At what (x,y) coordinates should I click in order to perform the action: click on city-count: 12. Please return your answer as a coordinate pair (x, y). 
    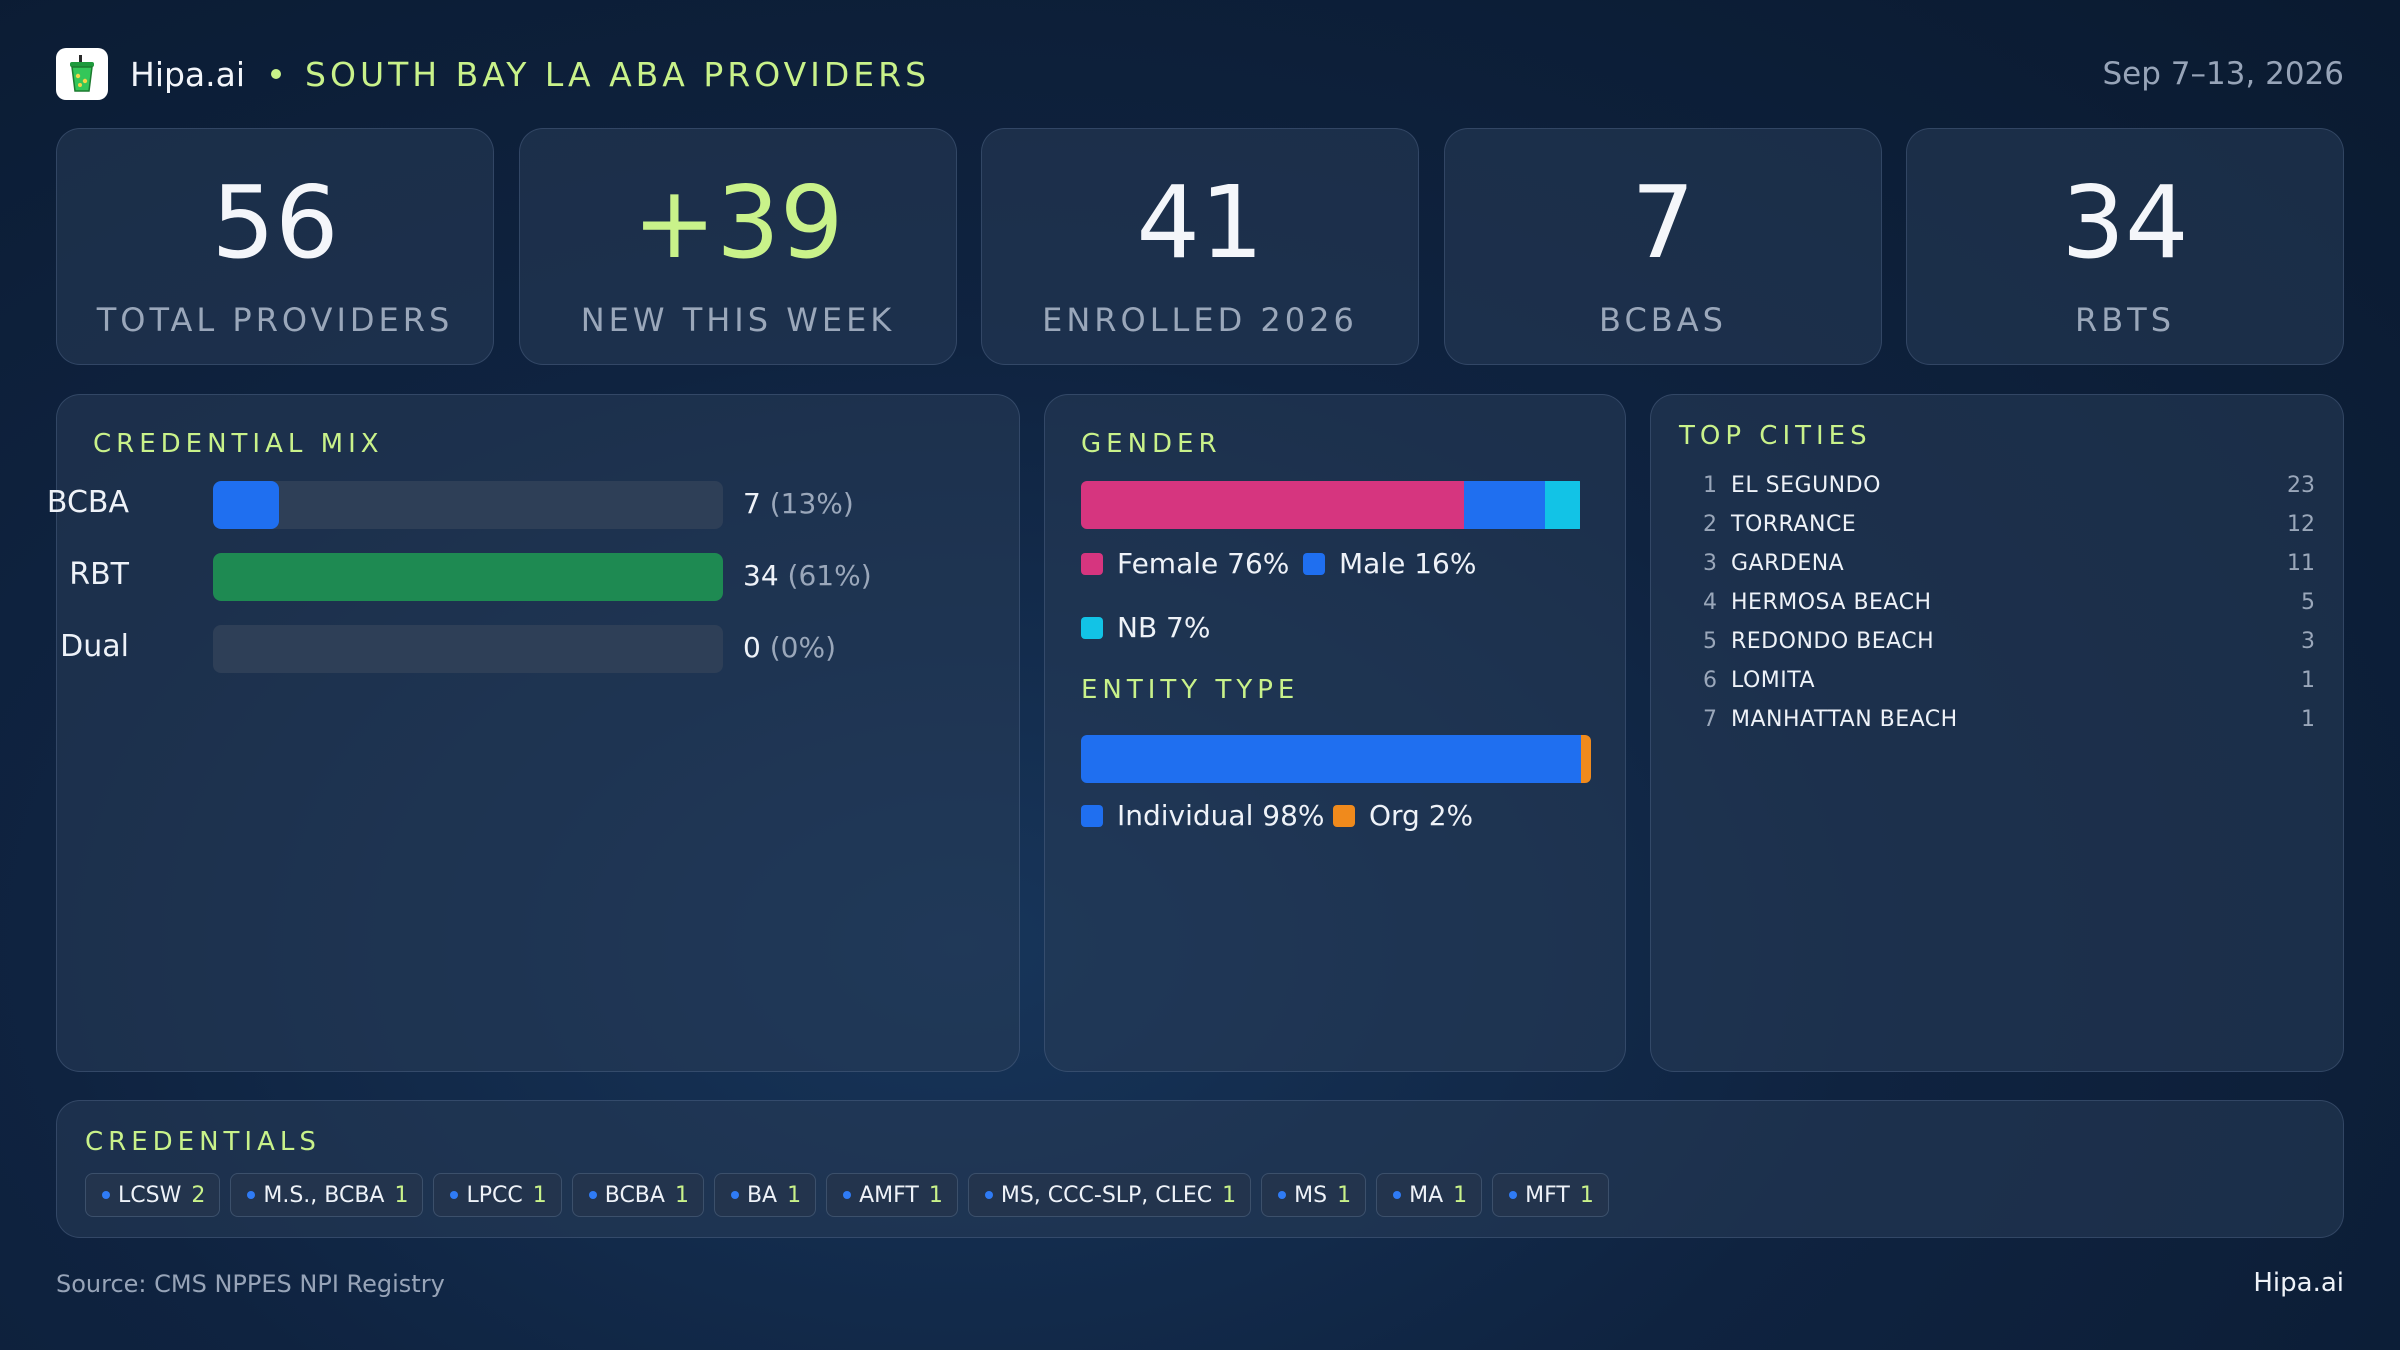
    Looking at the image, I should click on (2301, 524).